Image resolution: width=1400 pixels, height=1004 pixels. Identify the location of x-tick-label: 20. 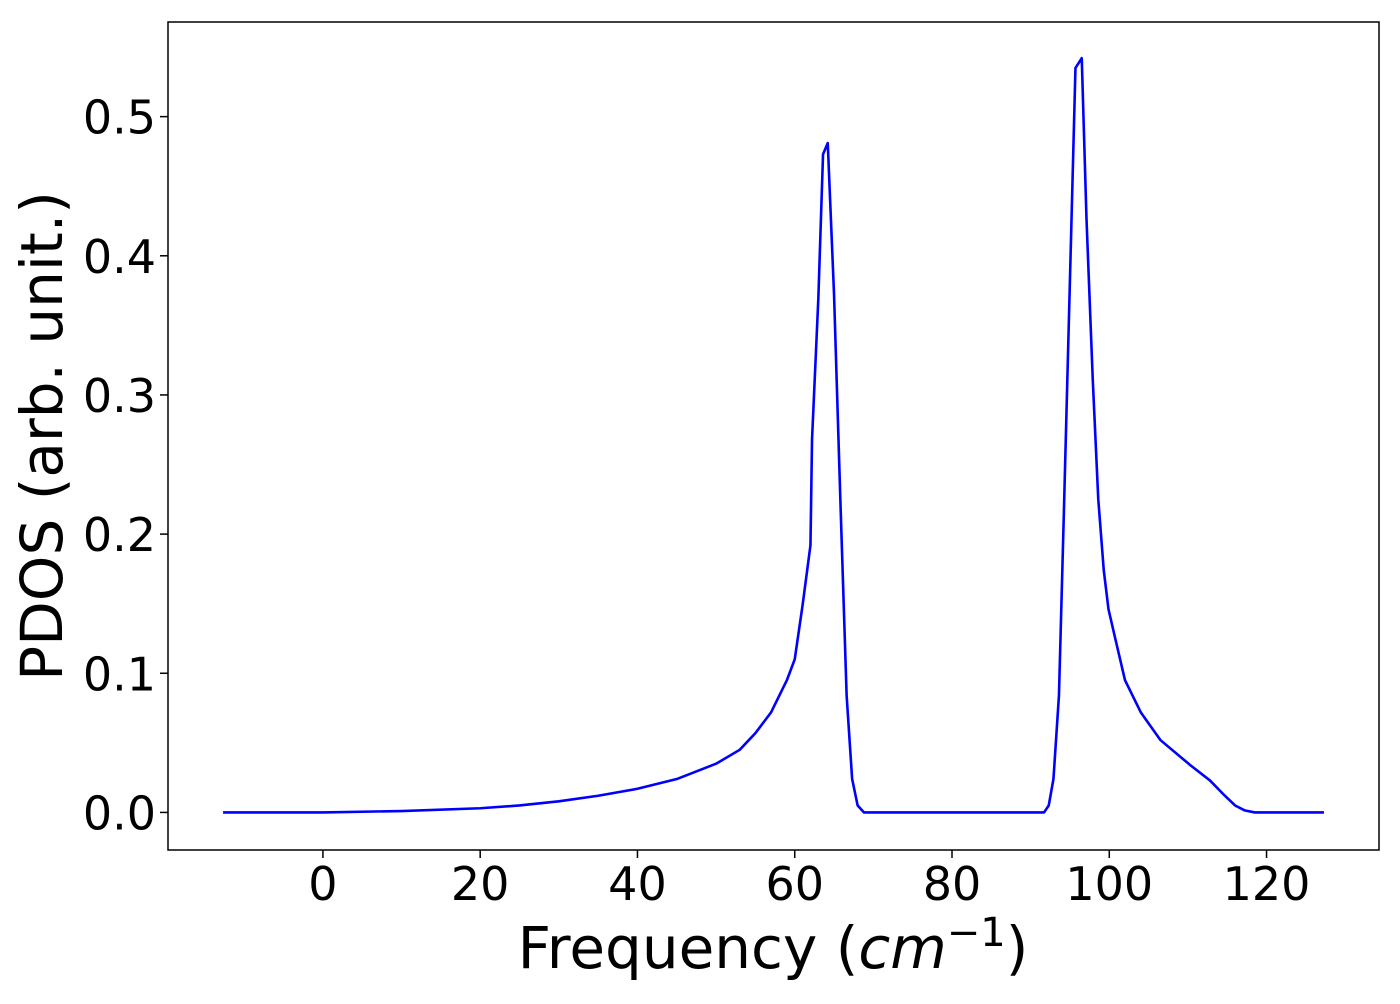
(480, 884).